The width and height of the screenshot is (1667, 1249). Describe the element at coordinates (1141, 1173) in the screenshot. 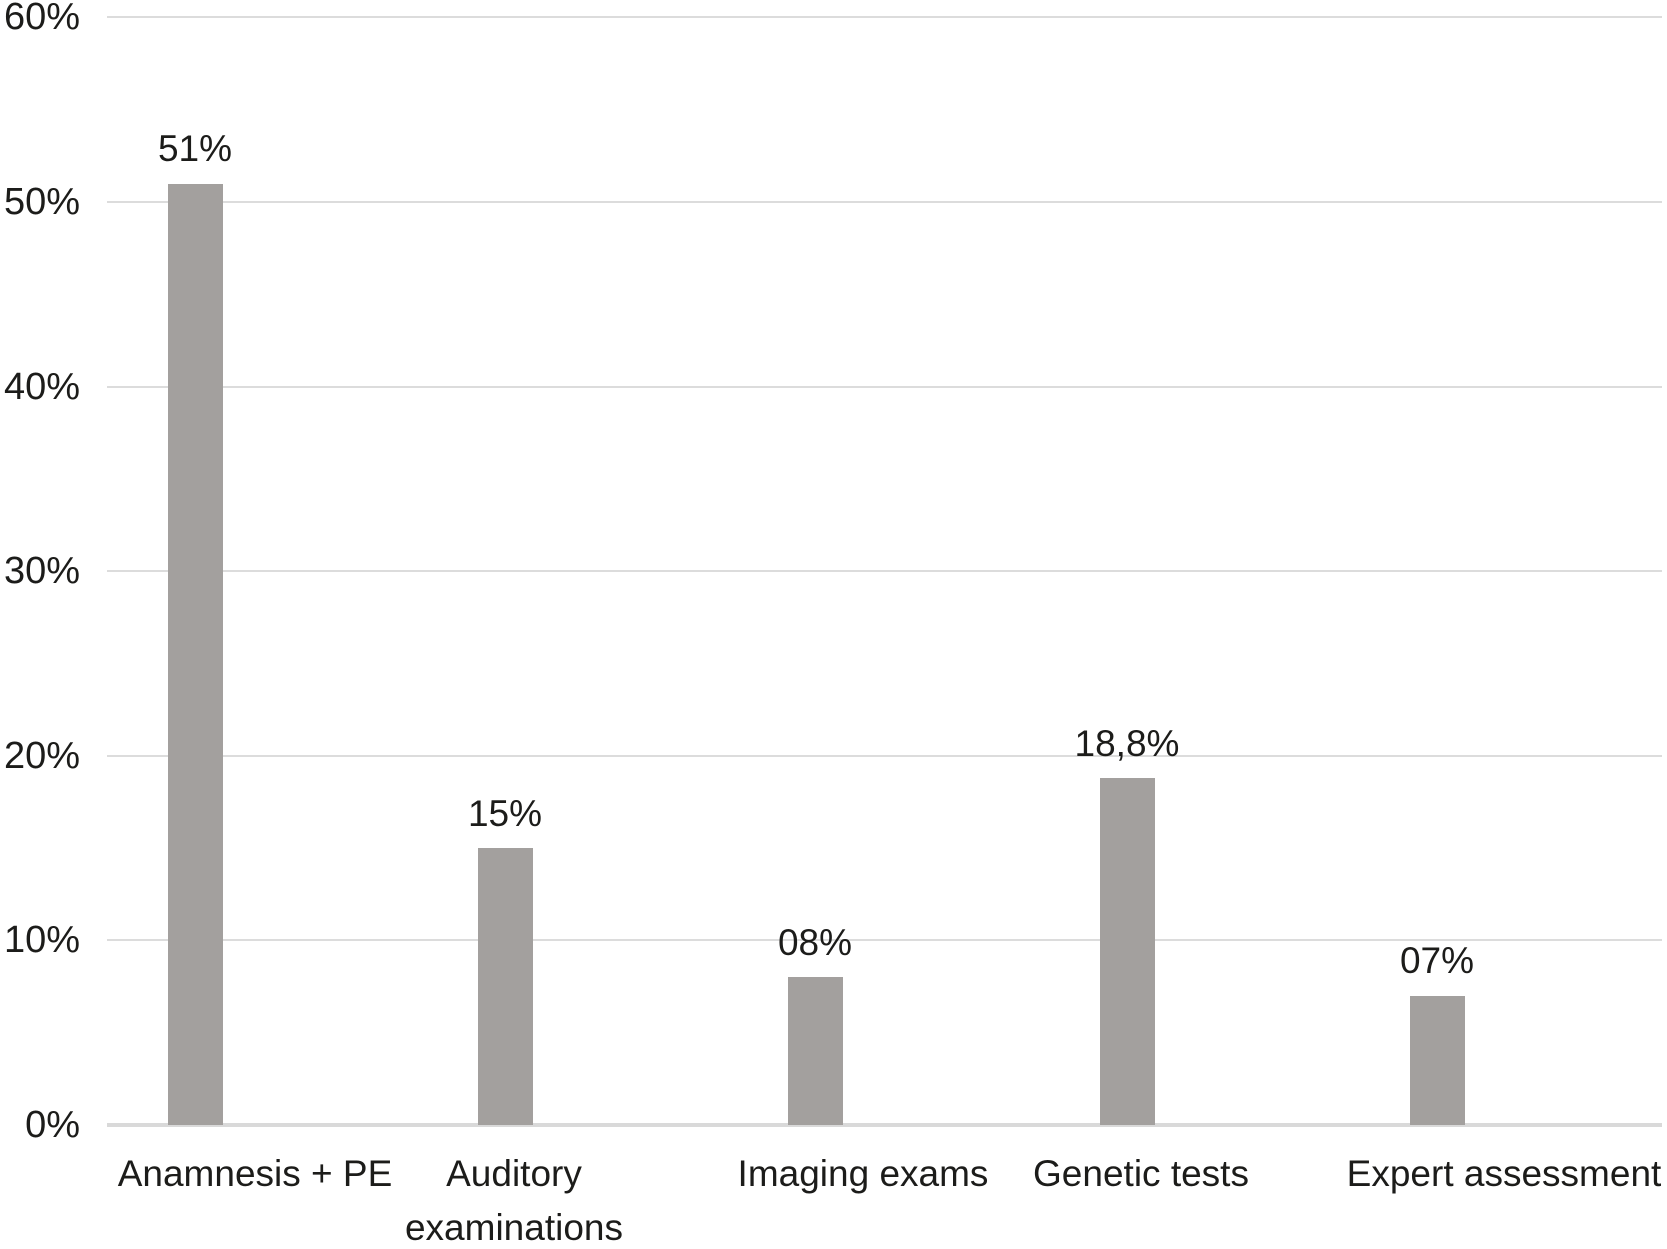

I see `x-axis-category-label: Genetic tests` at that location.